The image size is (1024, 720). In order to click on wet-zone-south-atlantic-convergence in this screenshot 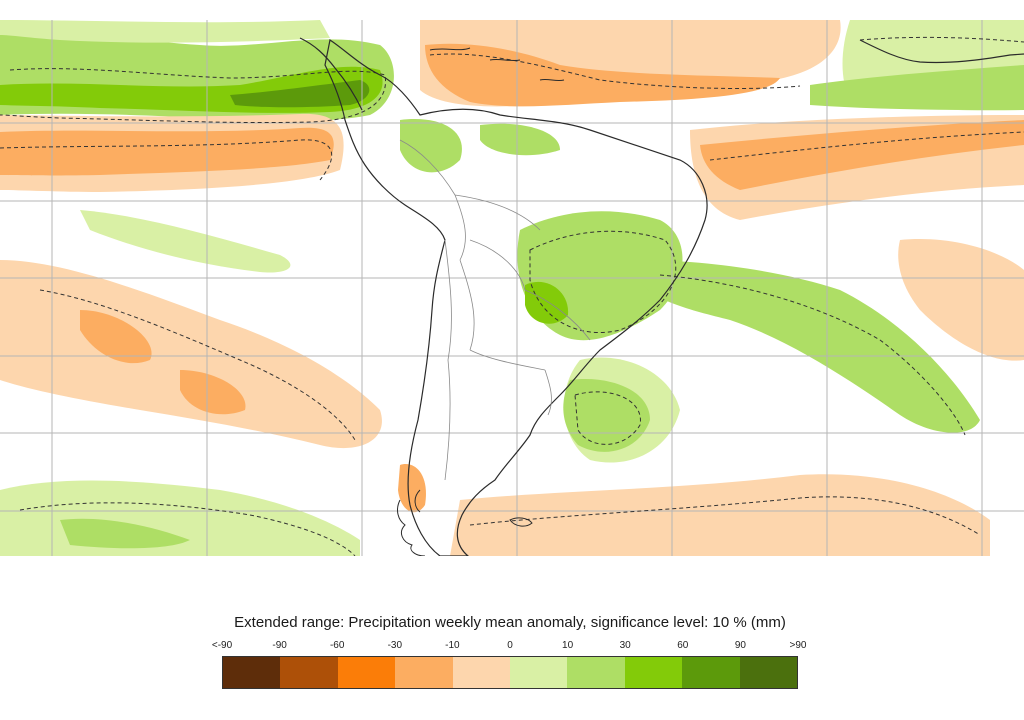, I will do `click(810, 346)`.